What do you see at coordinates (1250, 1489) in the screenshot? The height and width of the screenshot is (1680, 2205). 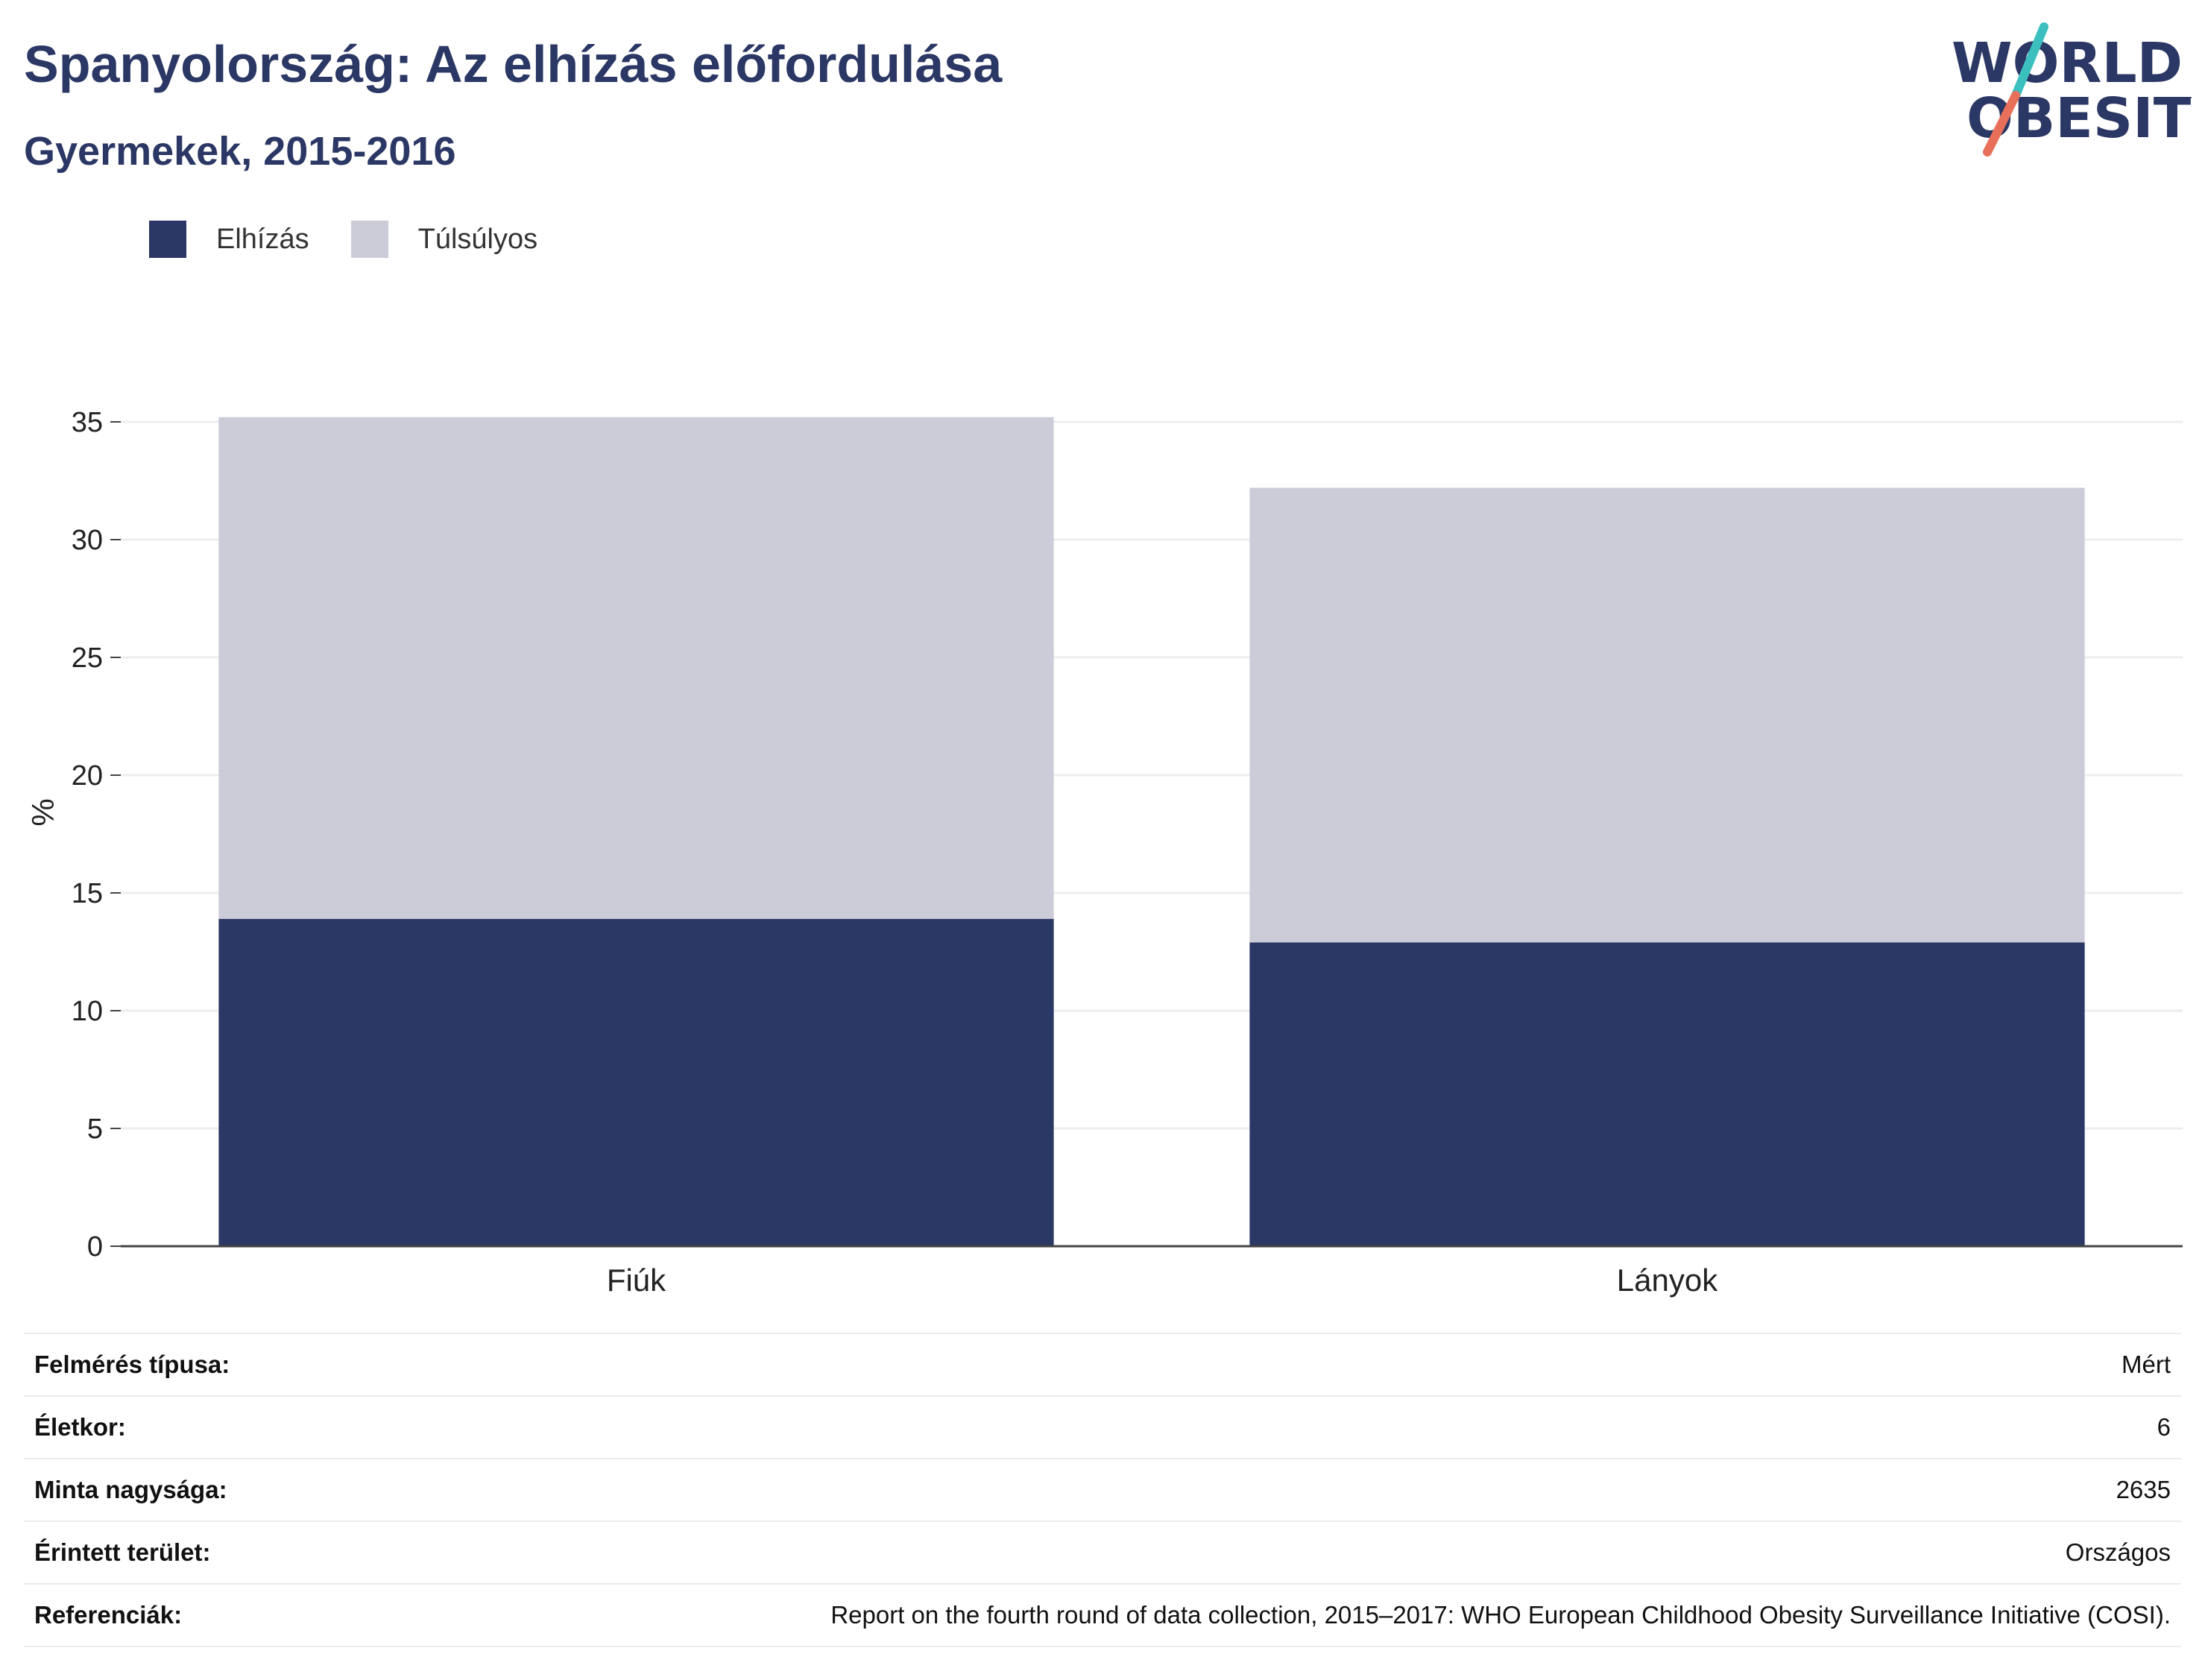 I see `info-value: 2635` at bounding box center [1250, 1489].